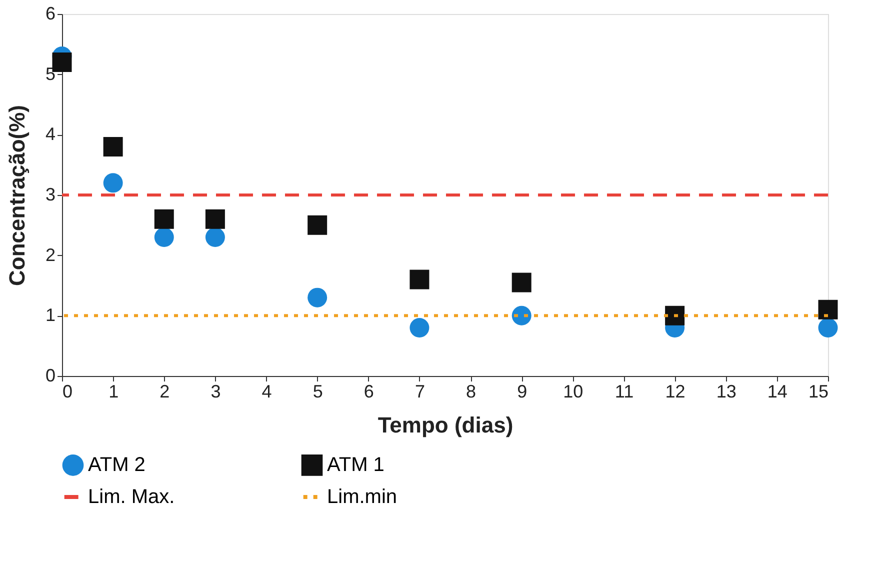 The width and height of the screenshot is (893, 577). I want to click on x-tick-label: 1, so click(113, 392).